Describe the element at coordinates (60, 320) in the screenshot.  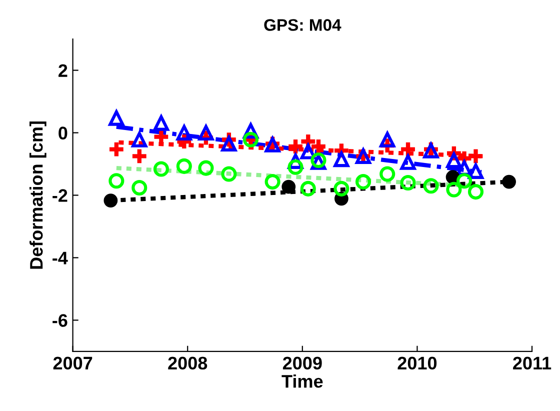
I see `y-tick-label: -6` at that location.